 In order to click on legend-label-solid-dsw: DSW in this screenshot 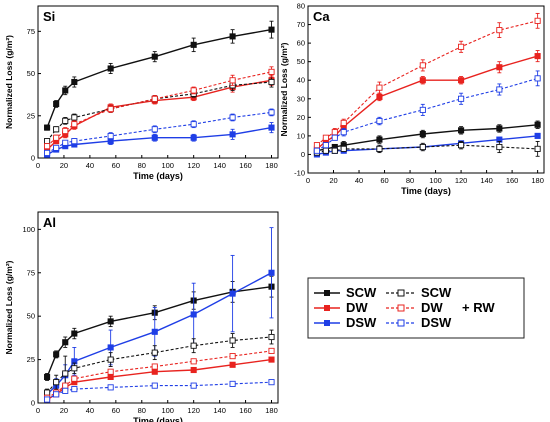, I will do `click(361, 322)`.